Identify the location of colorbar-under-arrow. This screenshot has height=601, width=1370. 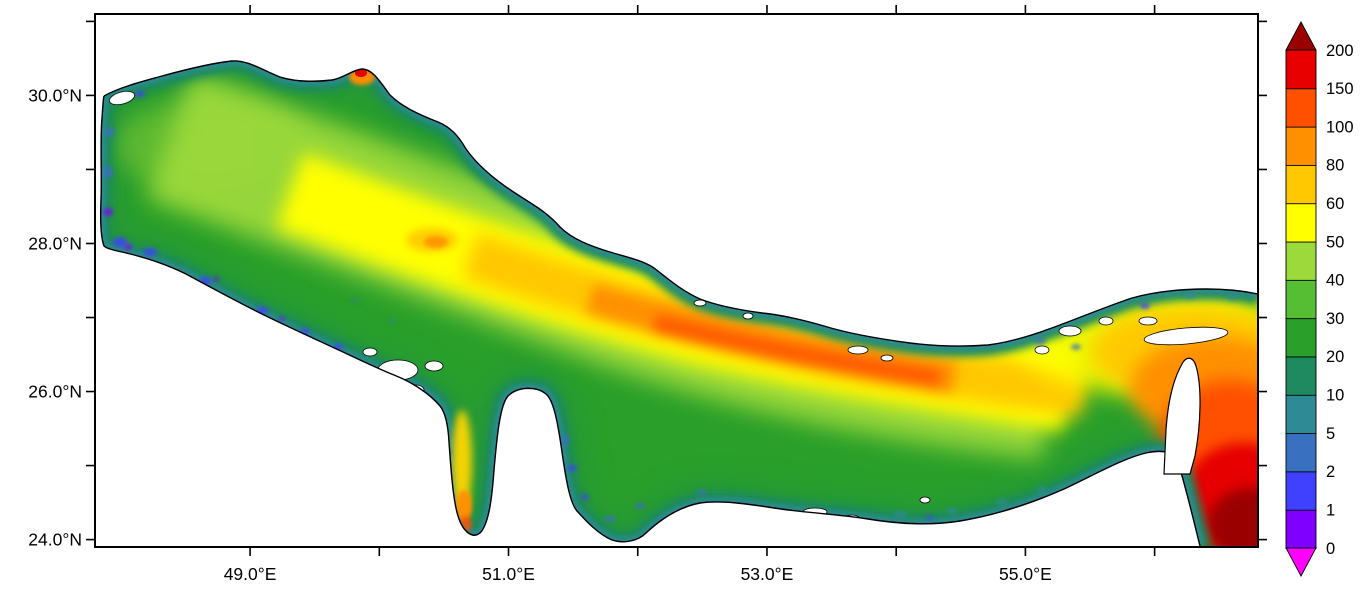
(1301, 562).